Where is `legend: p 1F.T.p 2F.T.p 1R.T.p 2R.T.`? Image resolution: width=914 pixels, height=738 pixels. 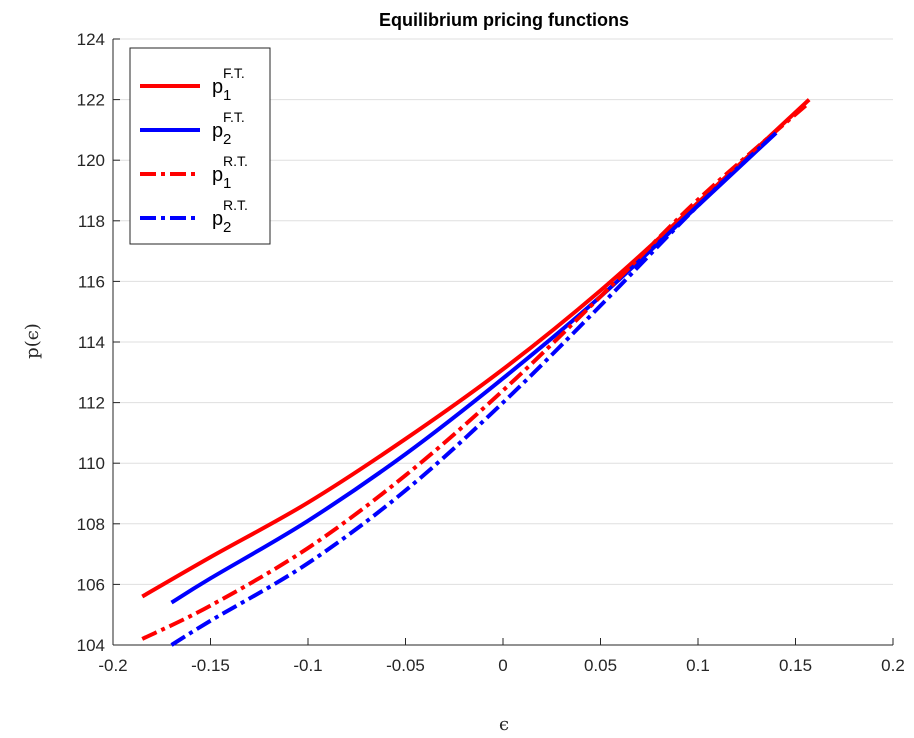
legend: p 1F.T.p 2F.T.p 1R.T.p 2R.T. is located at coordinates (200, 146).